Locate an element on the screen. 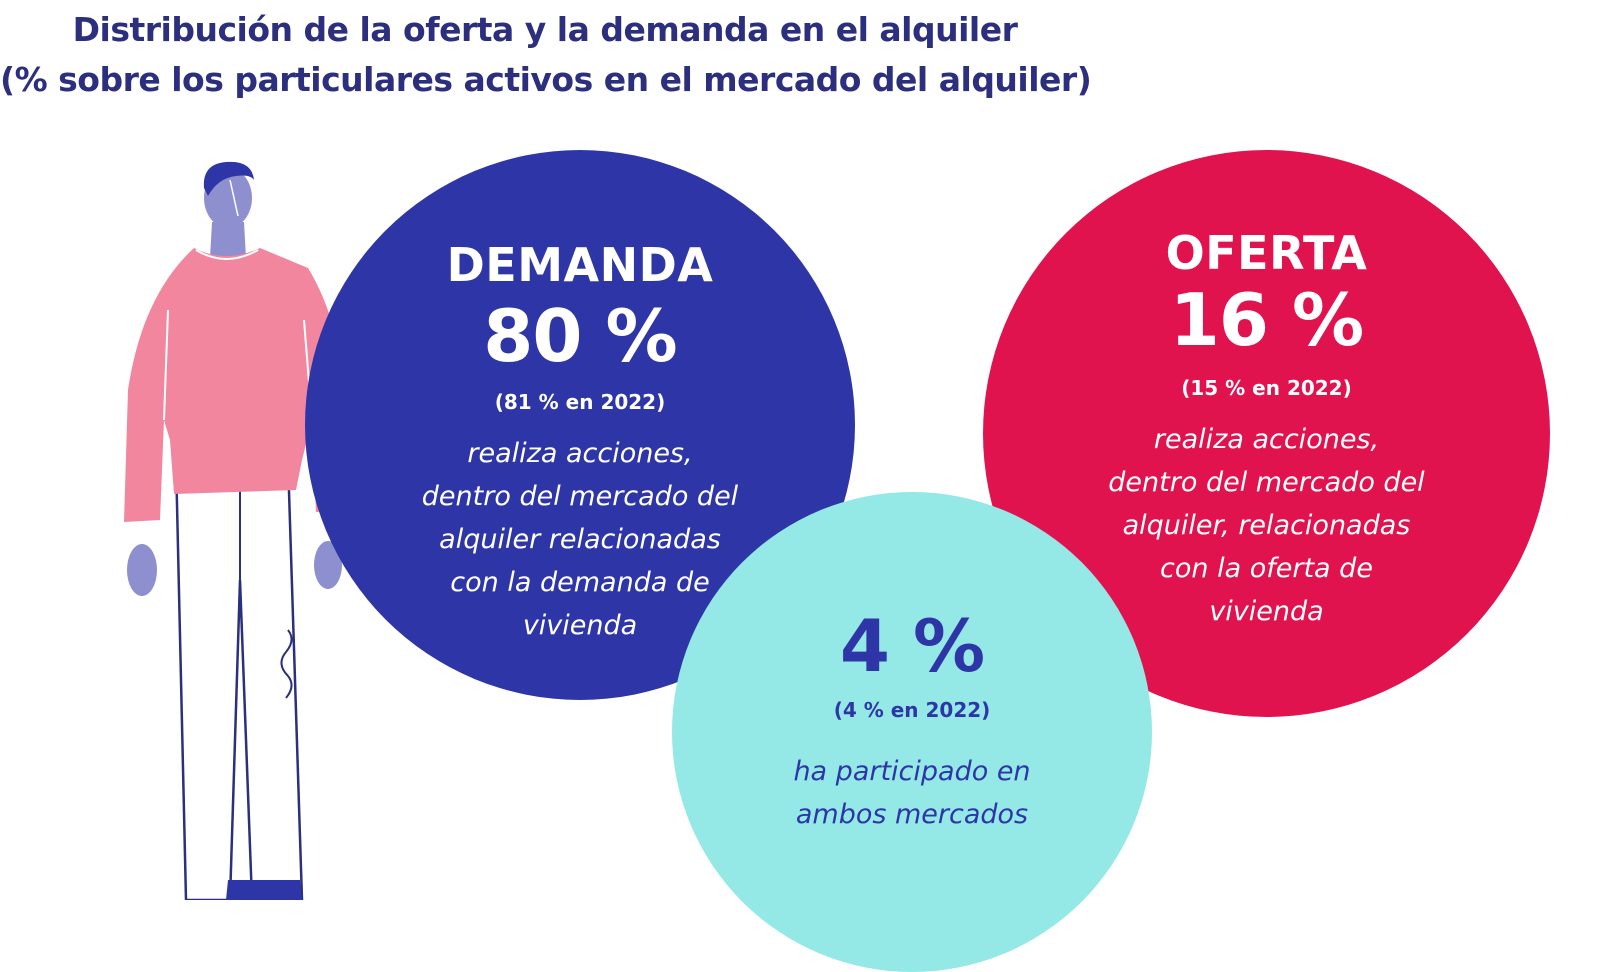 The image size is (1600, 972). oferta-description-line: vivienda is located at coordinates (1266, 611).